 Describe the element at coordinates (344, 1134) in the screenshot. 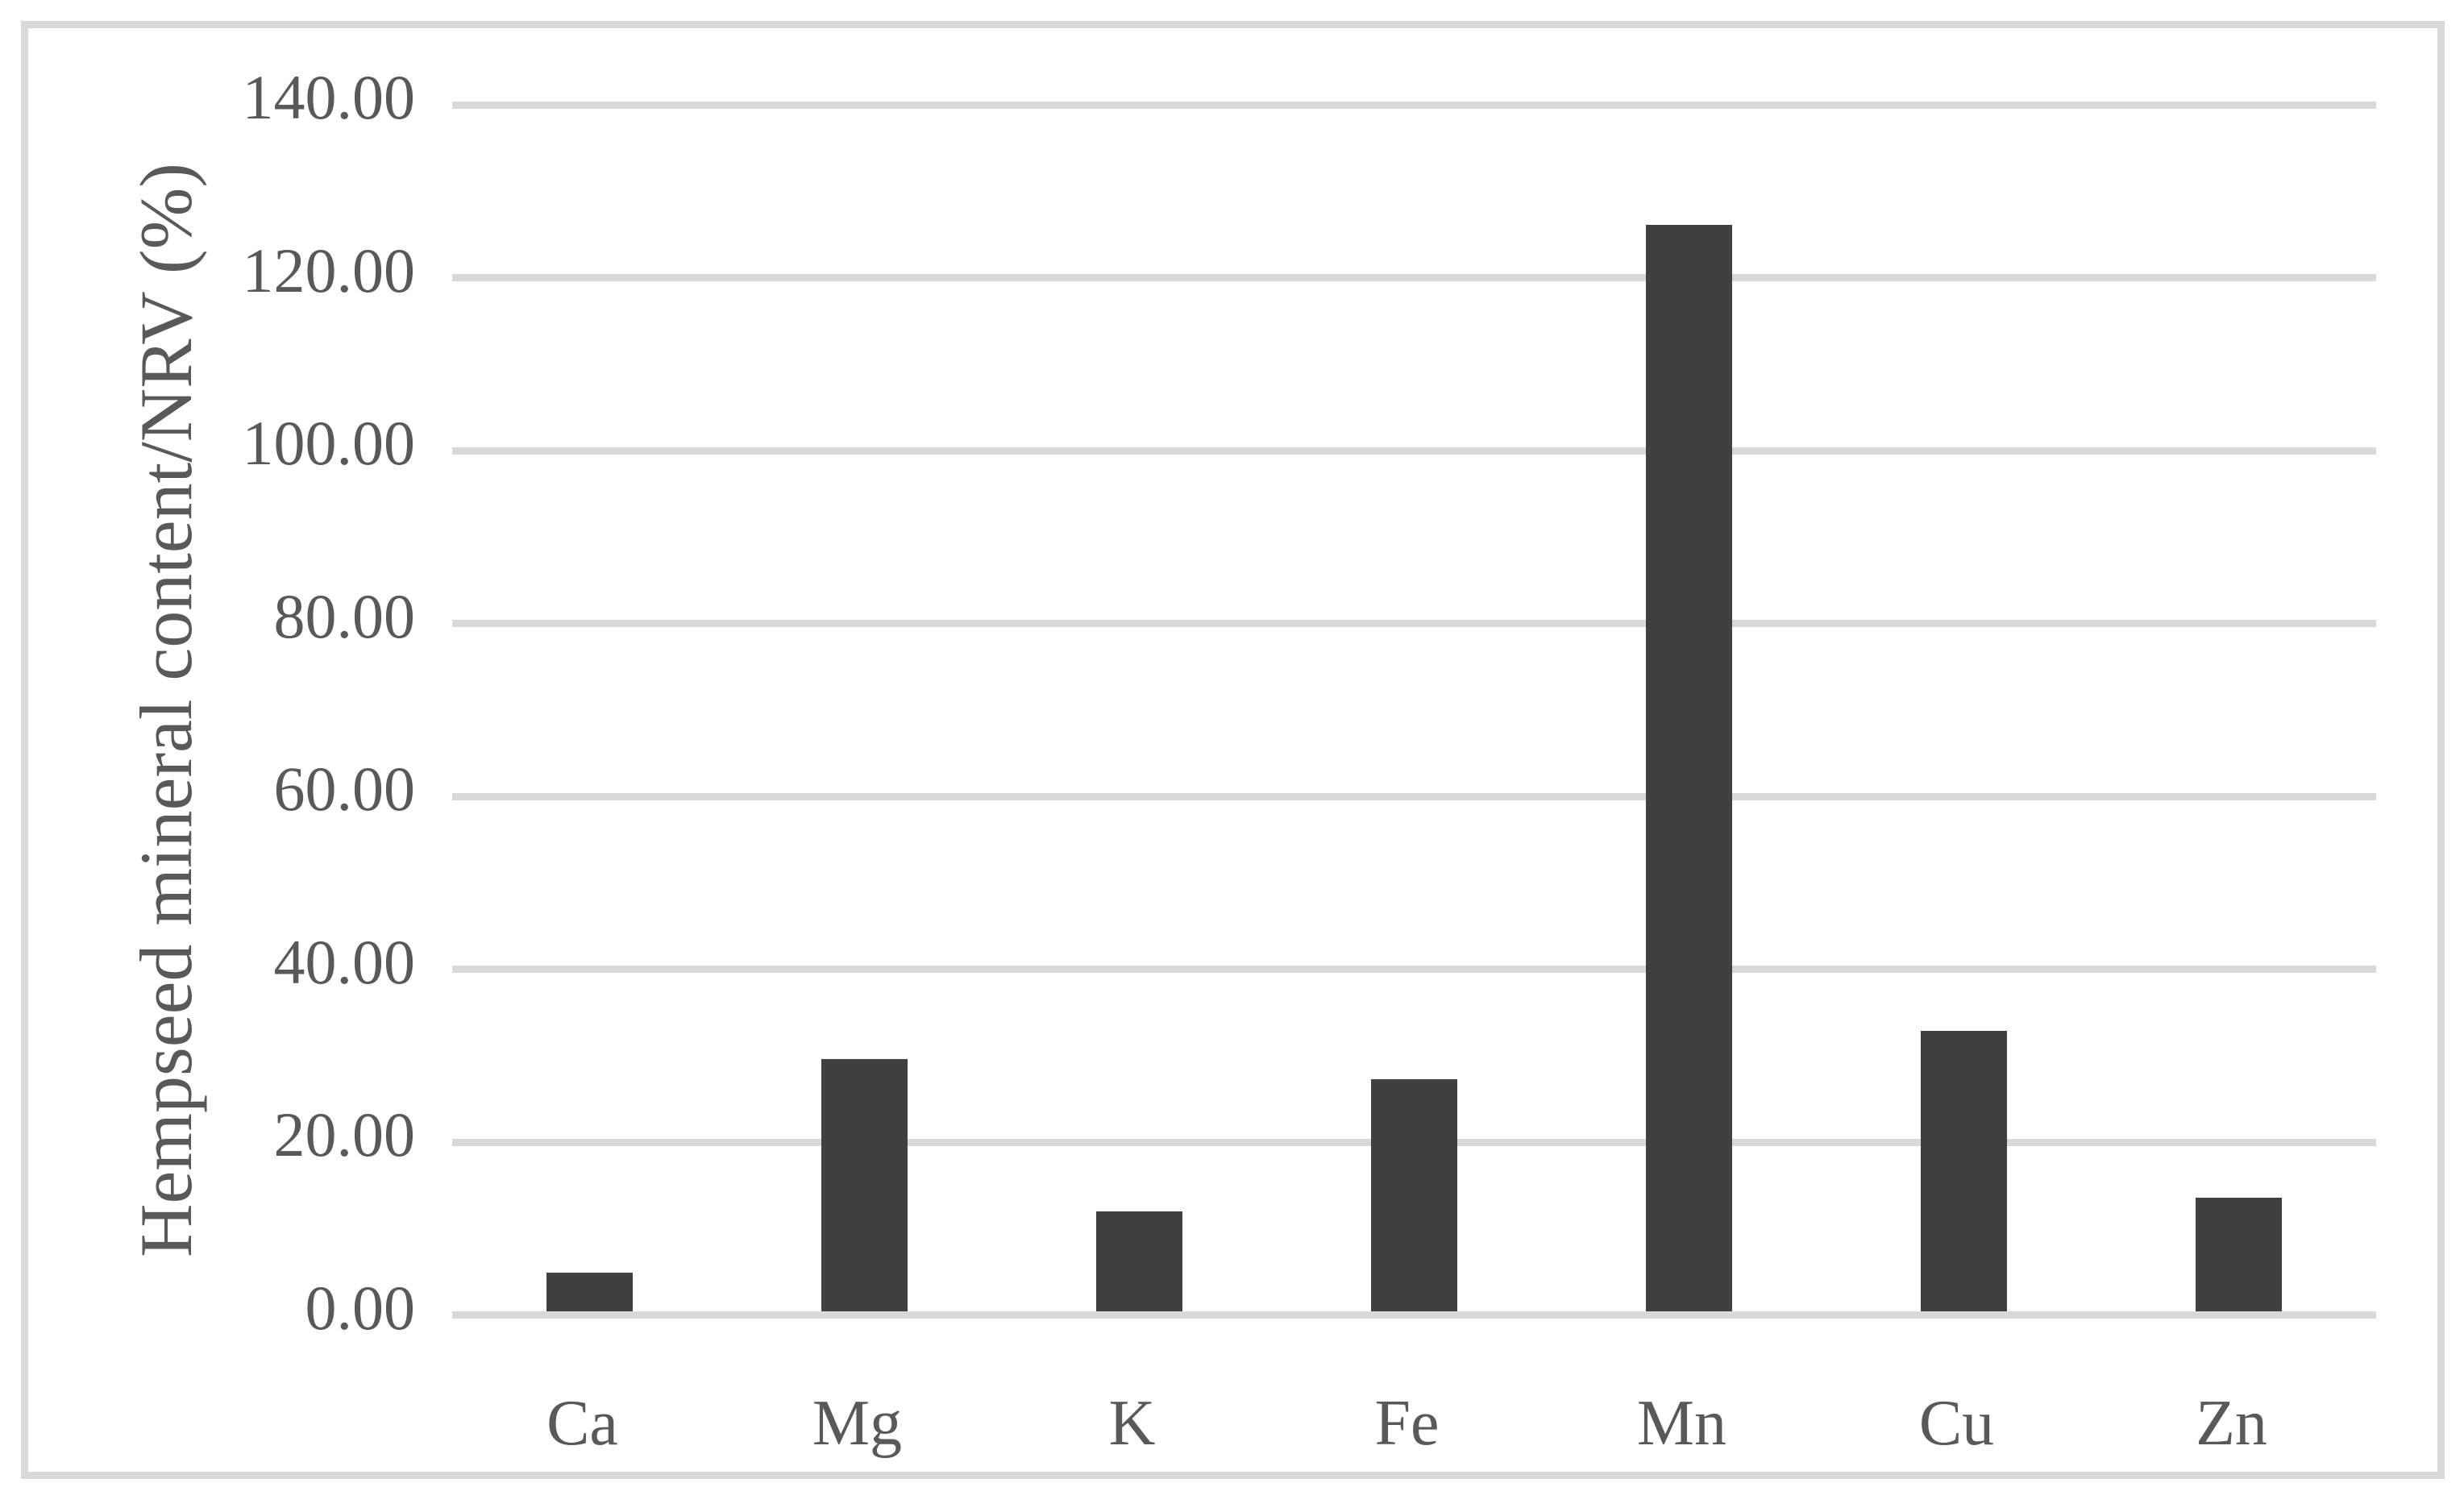

I see `y-tick-label: 20.00` at that location.